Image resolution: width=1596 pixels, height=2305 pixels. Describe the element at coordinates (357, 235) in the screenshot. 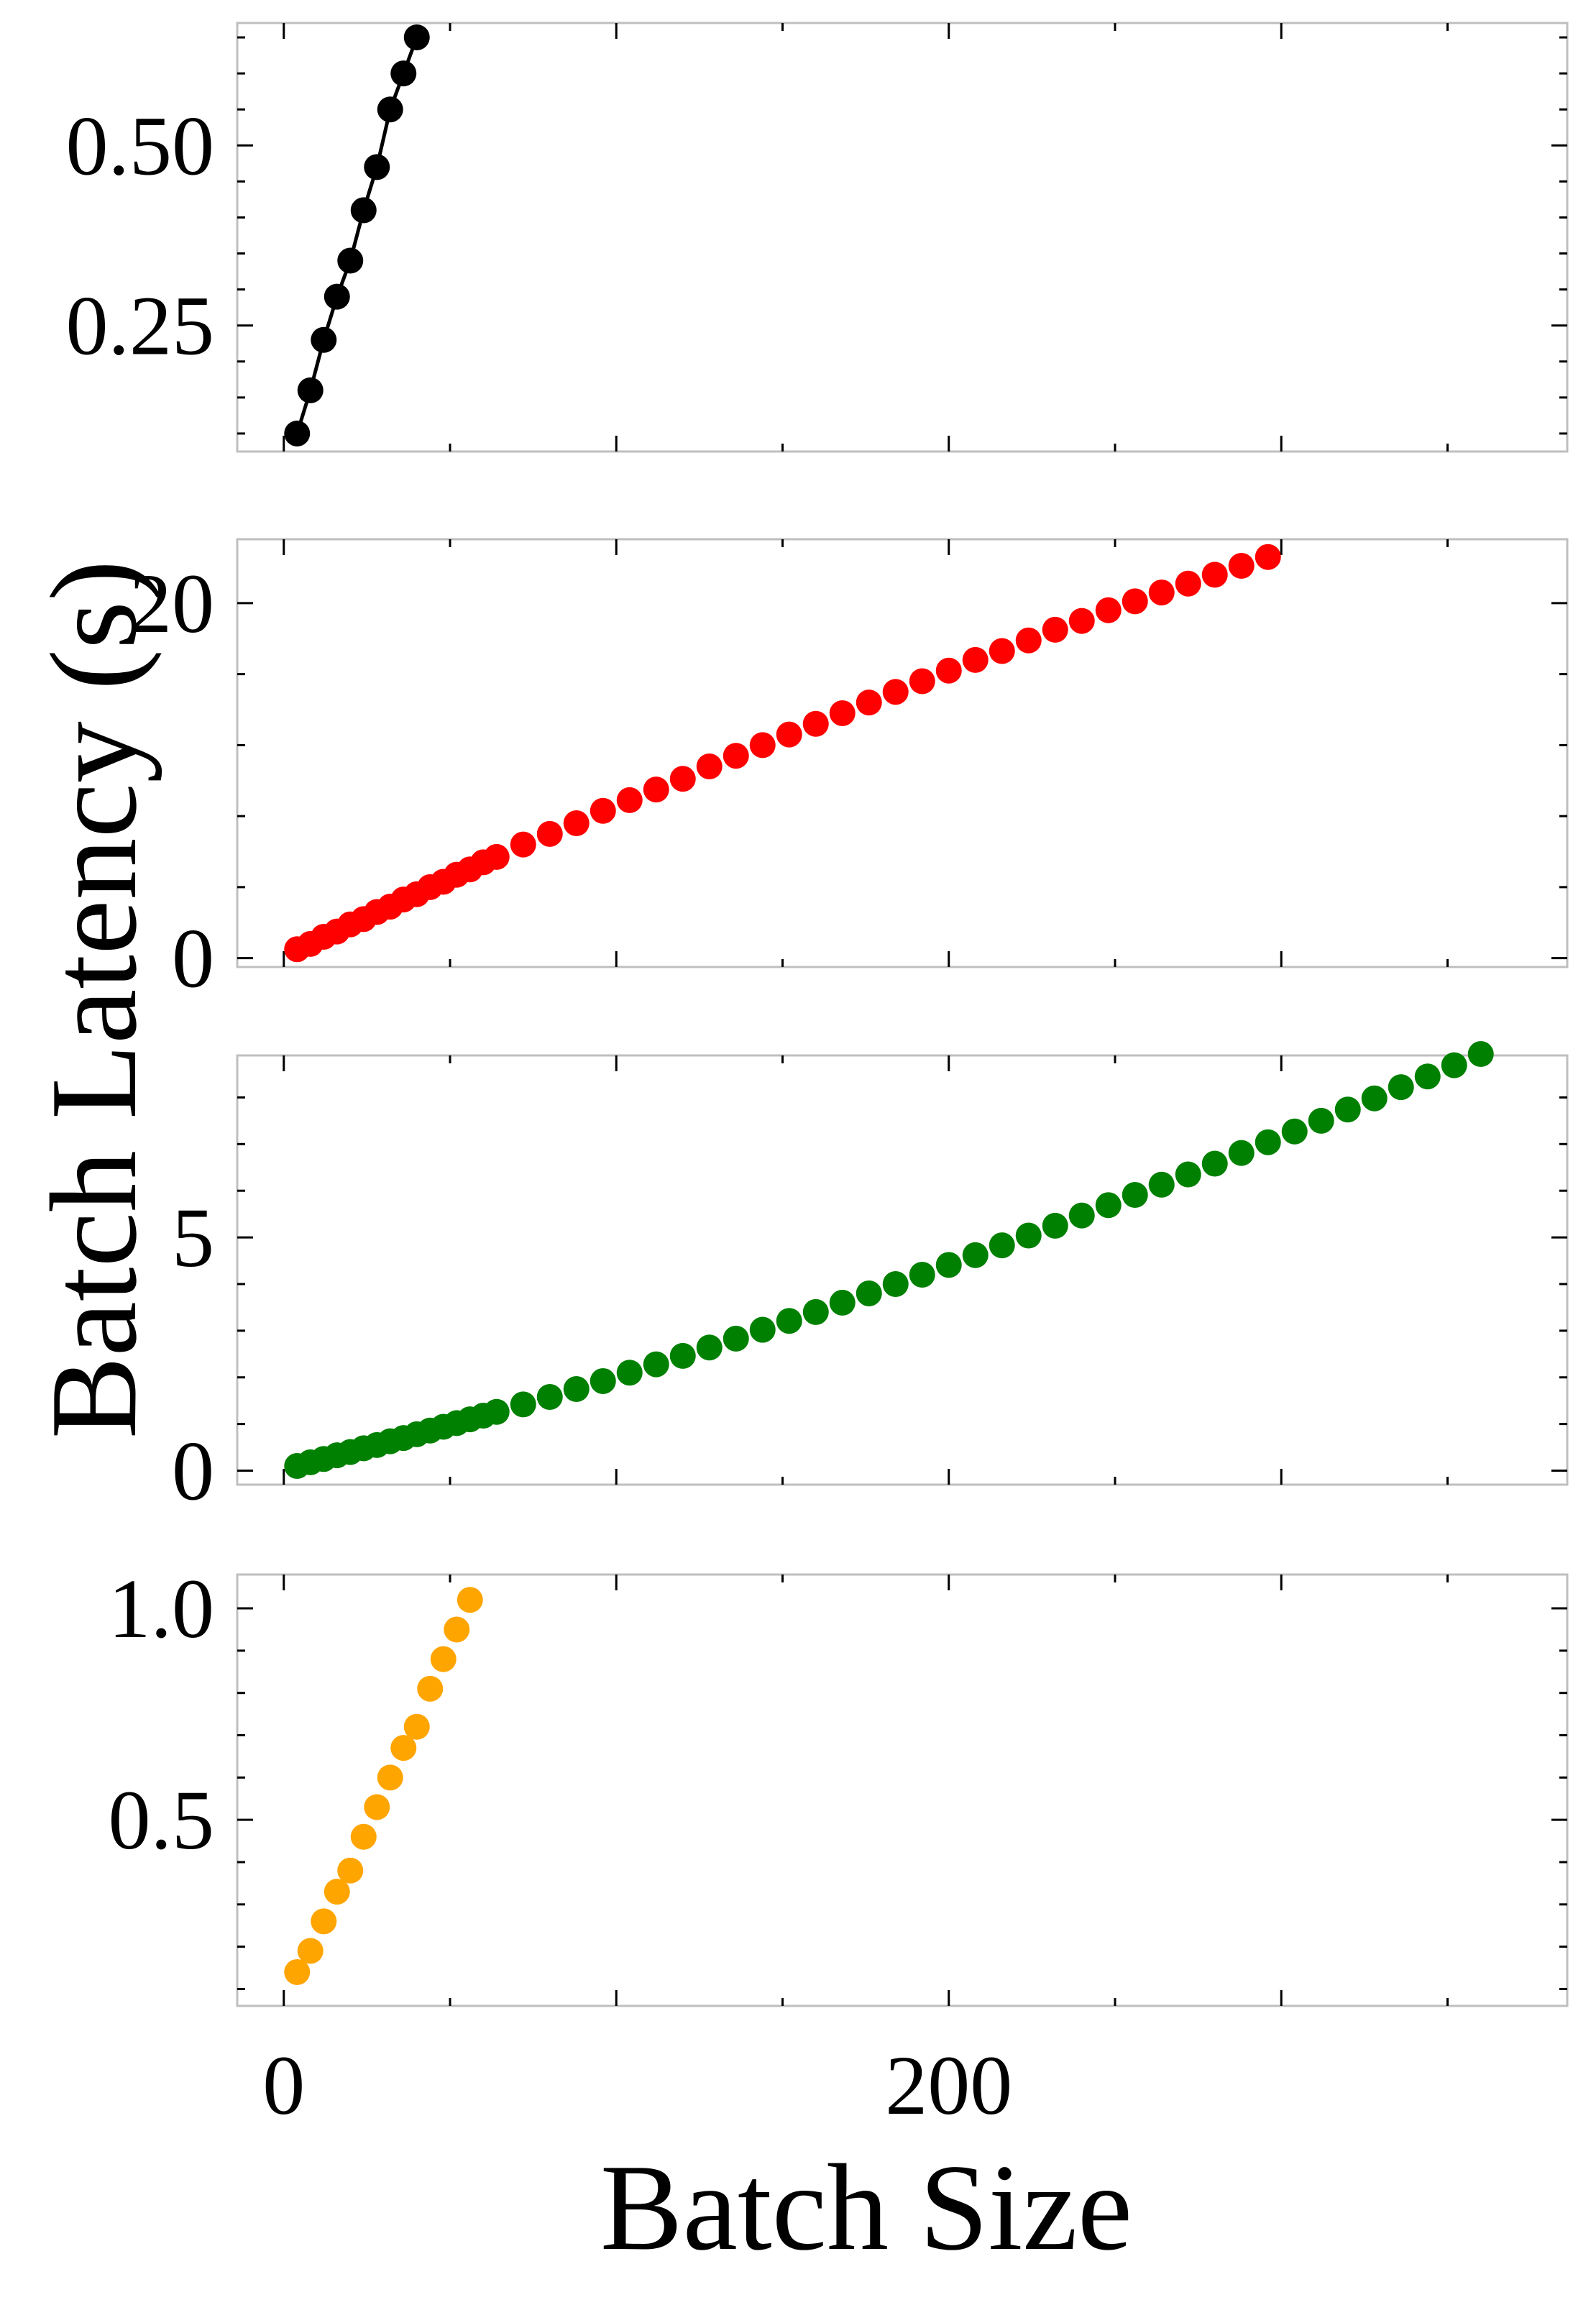

I see `series-line` at that location.